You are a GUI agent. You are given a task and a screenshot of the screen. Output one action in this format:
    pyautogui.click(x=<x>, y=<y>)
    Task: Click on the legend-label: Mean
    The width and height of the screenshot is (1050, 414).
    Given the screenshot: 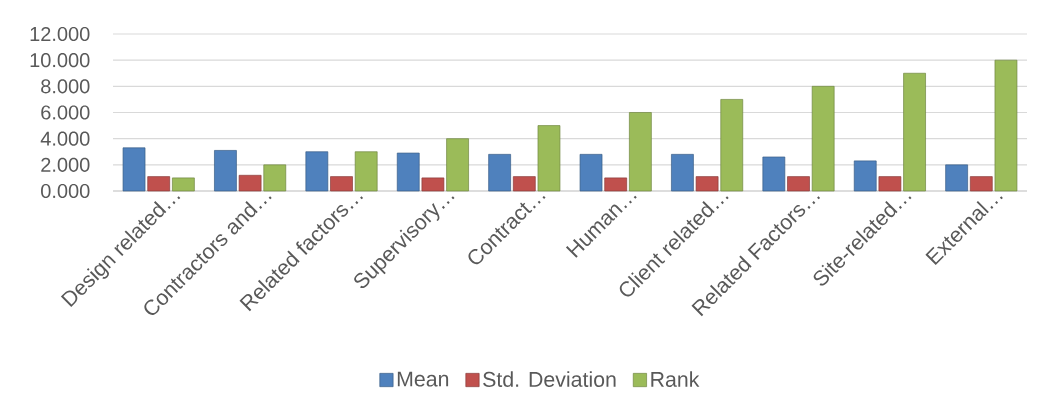 What is the action you would take?
    pyautogui.click(x=423, y=379)
    